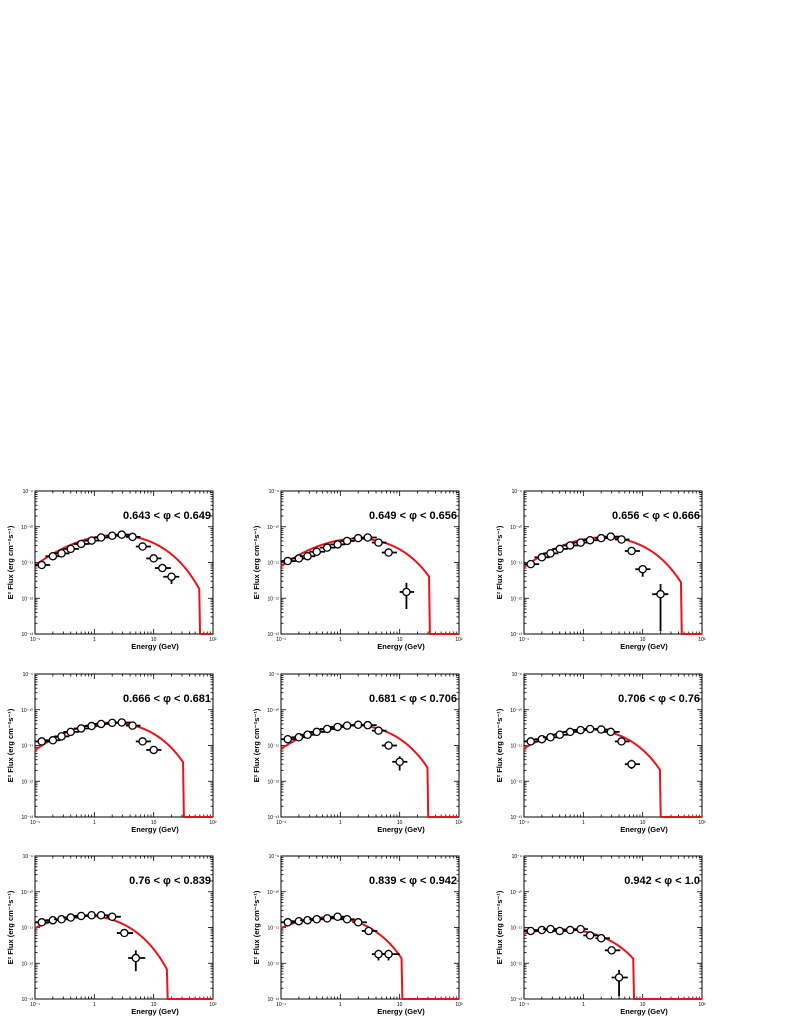 The width and height of the screenshot is (789, 1021). Describe the element at coordinates (273, 818) in the screenshot. I see `y-tick-label: 10⁻¹³` at that location.